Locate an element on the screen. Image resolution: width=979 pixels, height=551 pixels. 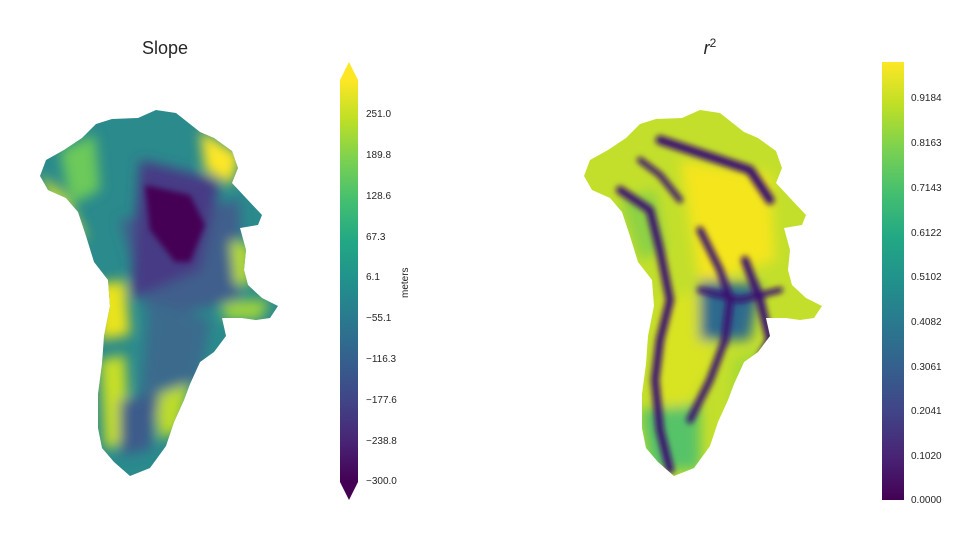
slope-tick: 67.3 is located at coordinates (376, 237).